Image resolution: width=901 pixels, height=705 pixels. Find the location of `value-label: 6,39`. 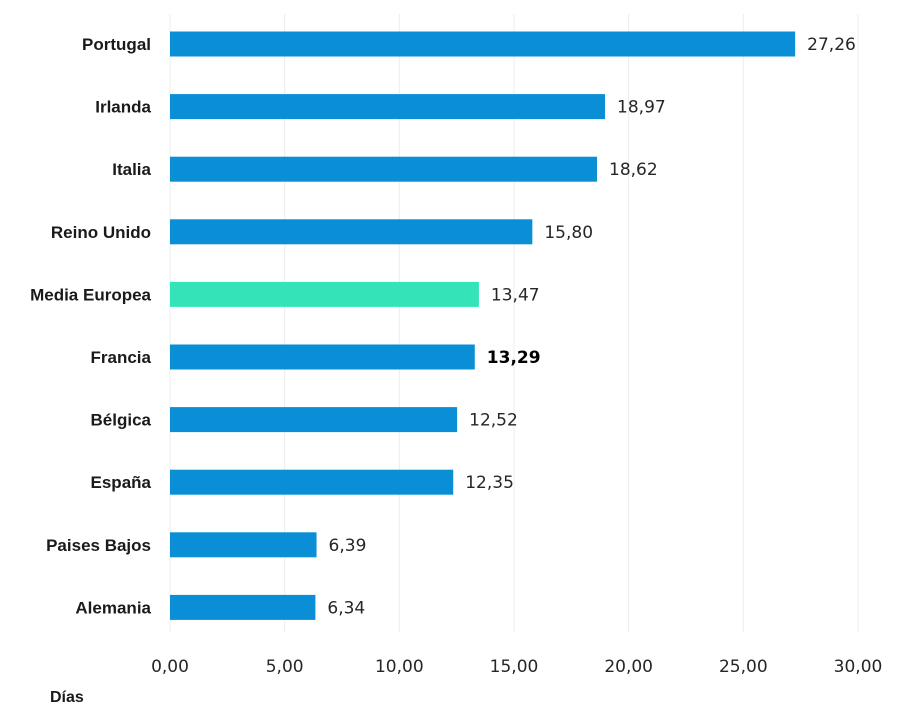

value-label: 6,39 is located at coordinates (348, 546).